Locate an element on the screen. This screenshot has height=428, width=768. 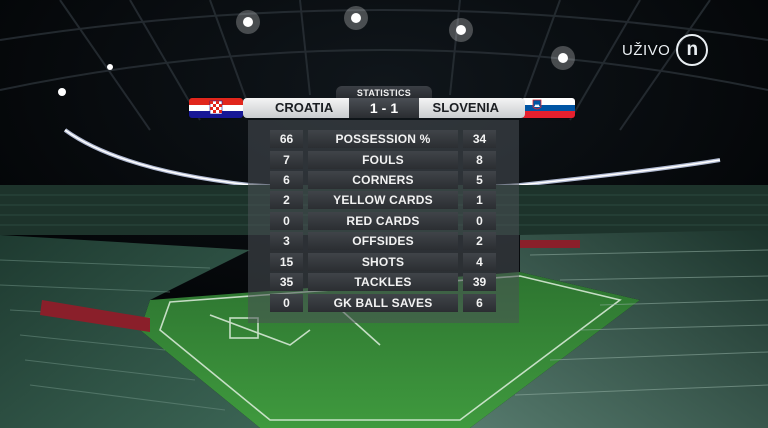
croatia-flag-icon is located at coordinates (216, 108).